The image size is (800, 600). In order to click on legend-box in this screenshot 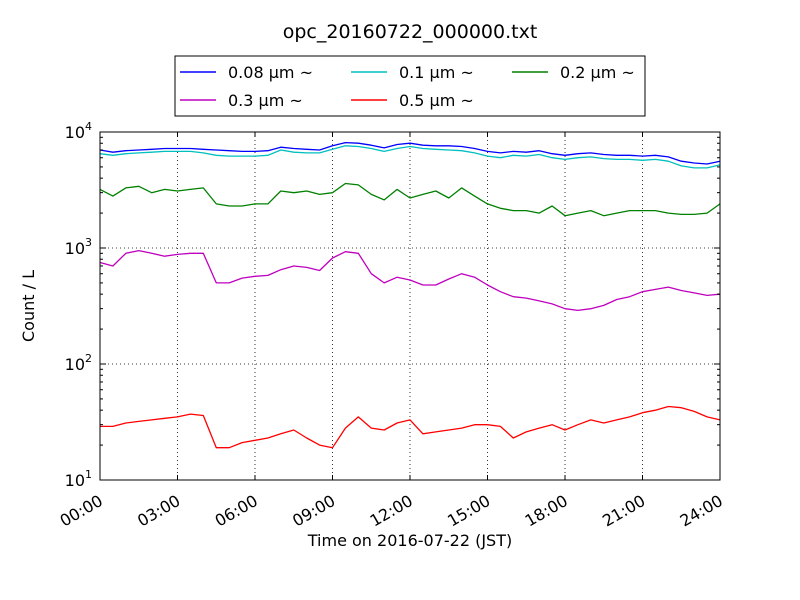, I will do `click(410, 86)`.